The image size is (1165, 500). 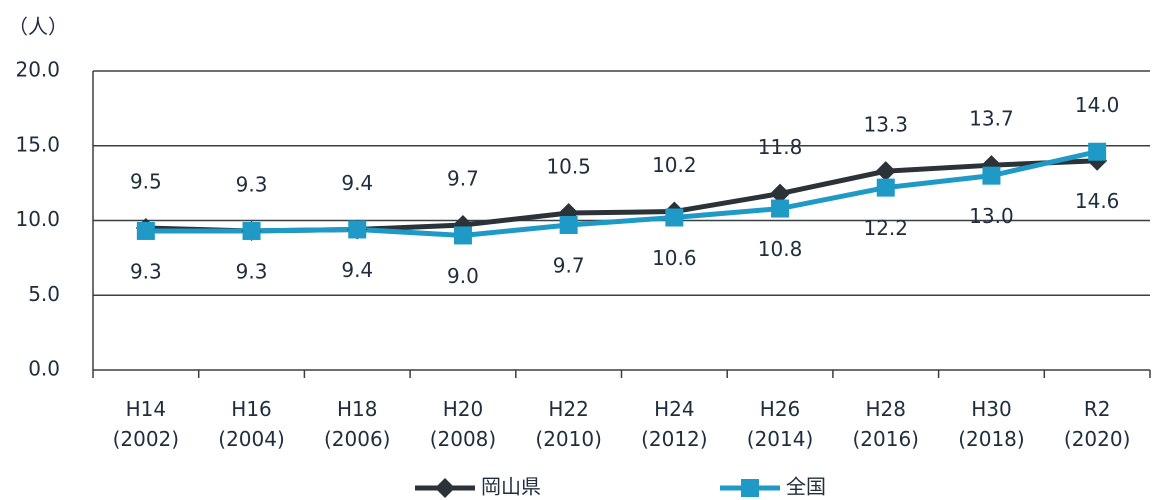 I want to click on x-tick-label: H22 (2010), so click(x=568, y=424).